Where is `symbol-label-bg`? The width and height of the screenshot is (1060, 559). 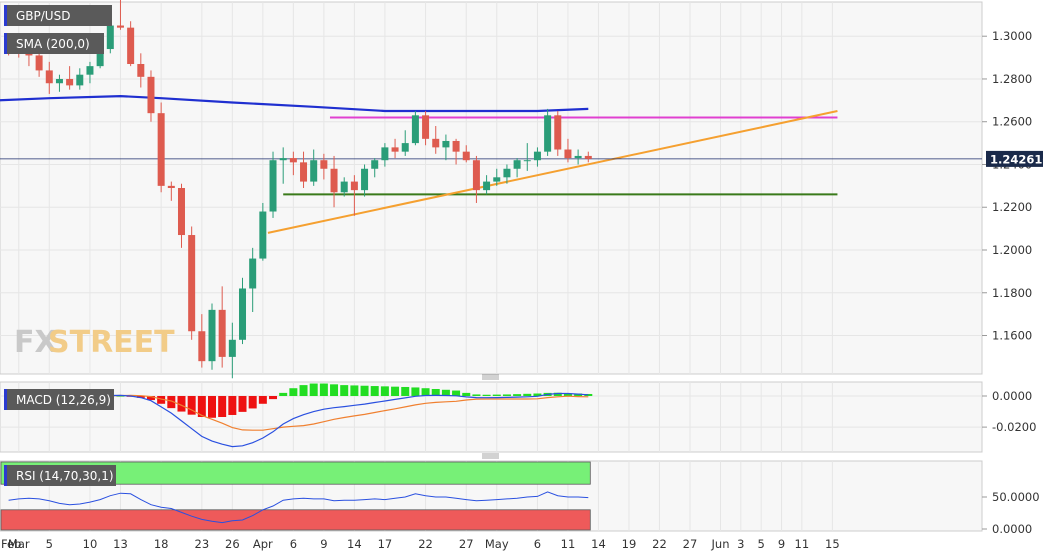
symbol-label-bg is located at coordinates (58, 15).